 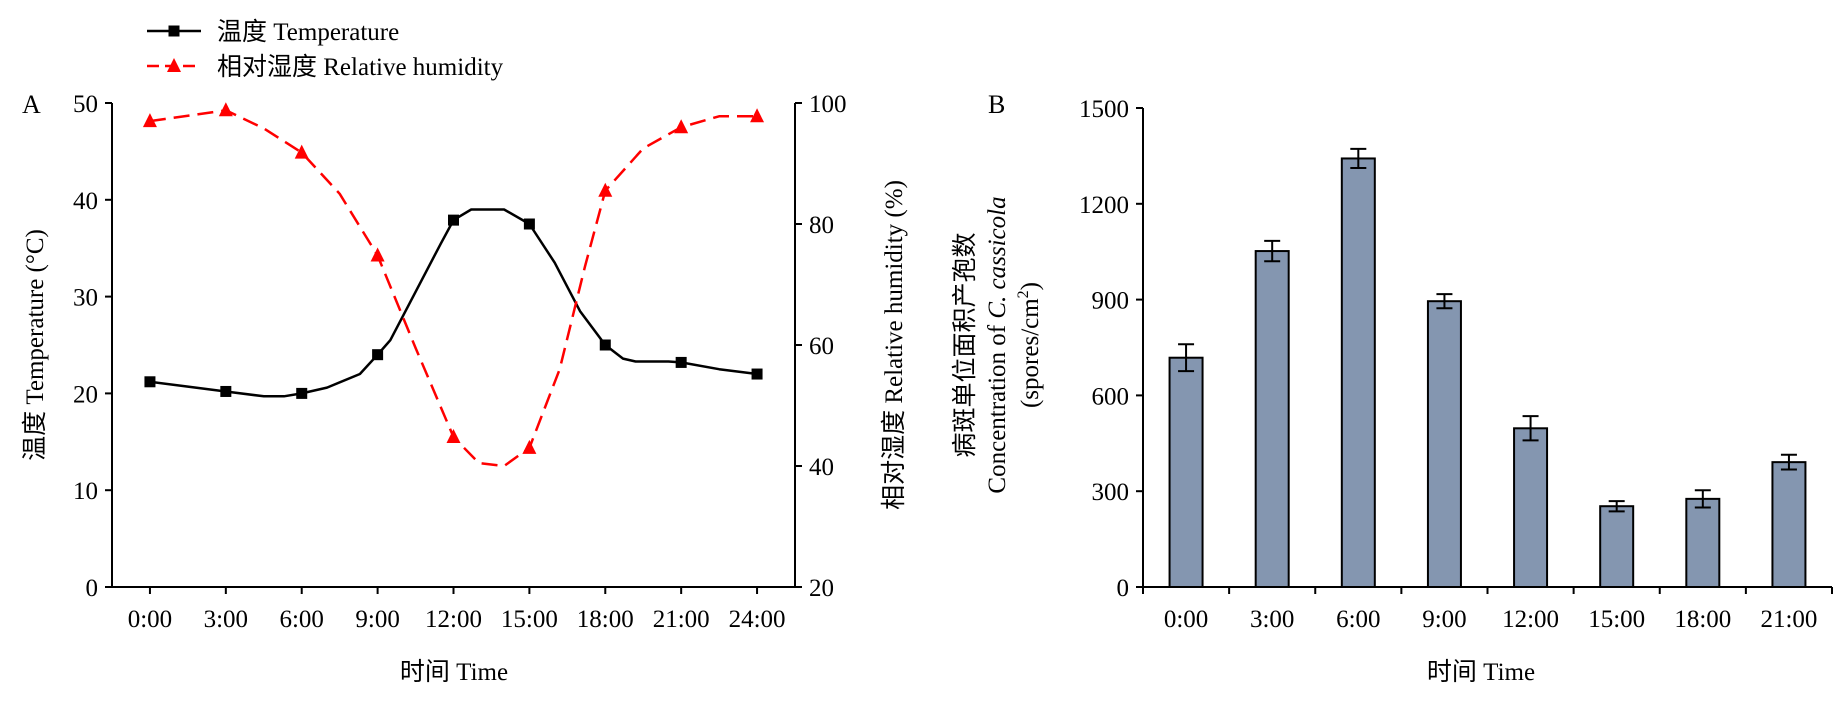 I want to click on panel-a-left-y-tick-label-40: 40, so click(x=85, y=201).